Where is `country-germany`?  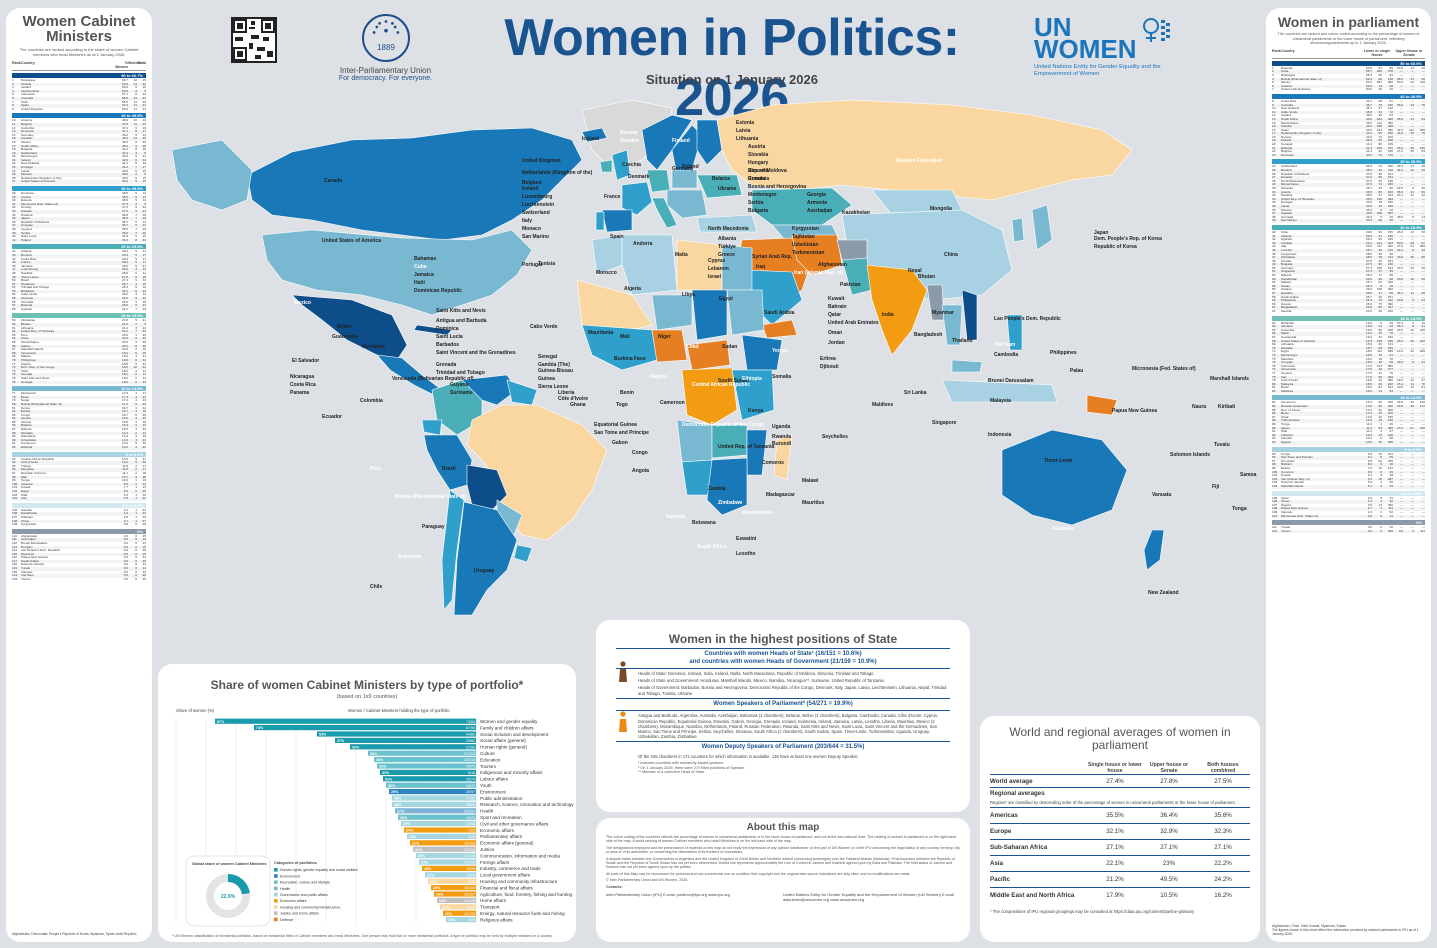
country-germany is located at coordinates (658, 181).